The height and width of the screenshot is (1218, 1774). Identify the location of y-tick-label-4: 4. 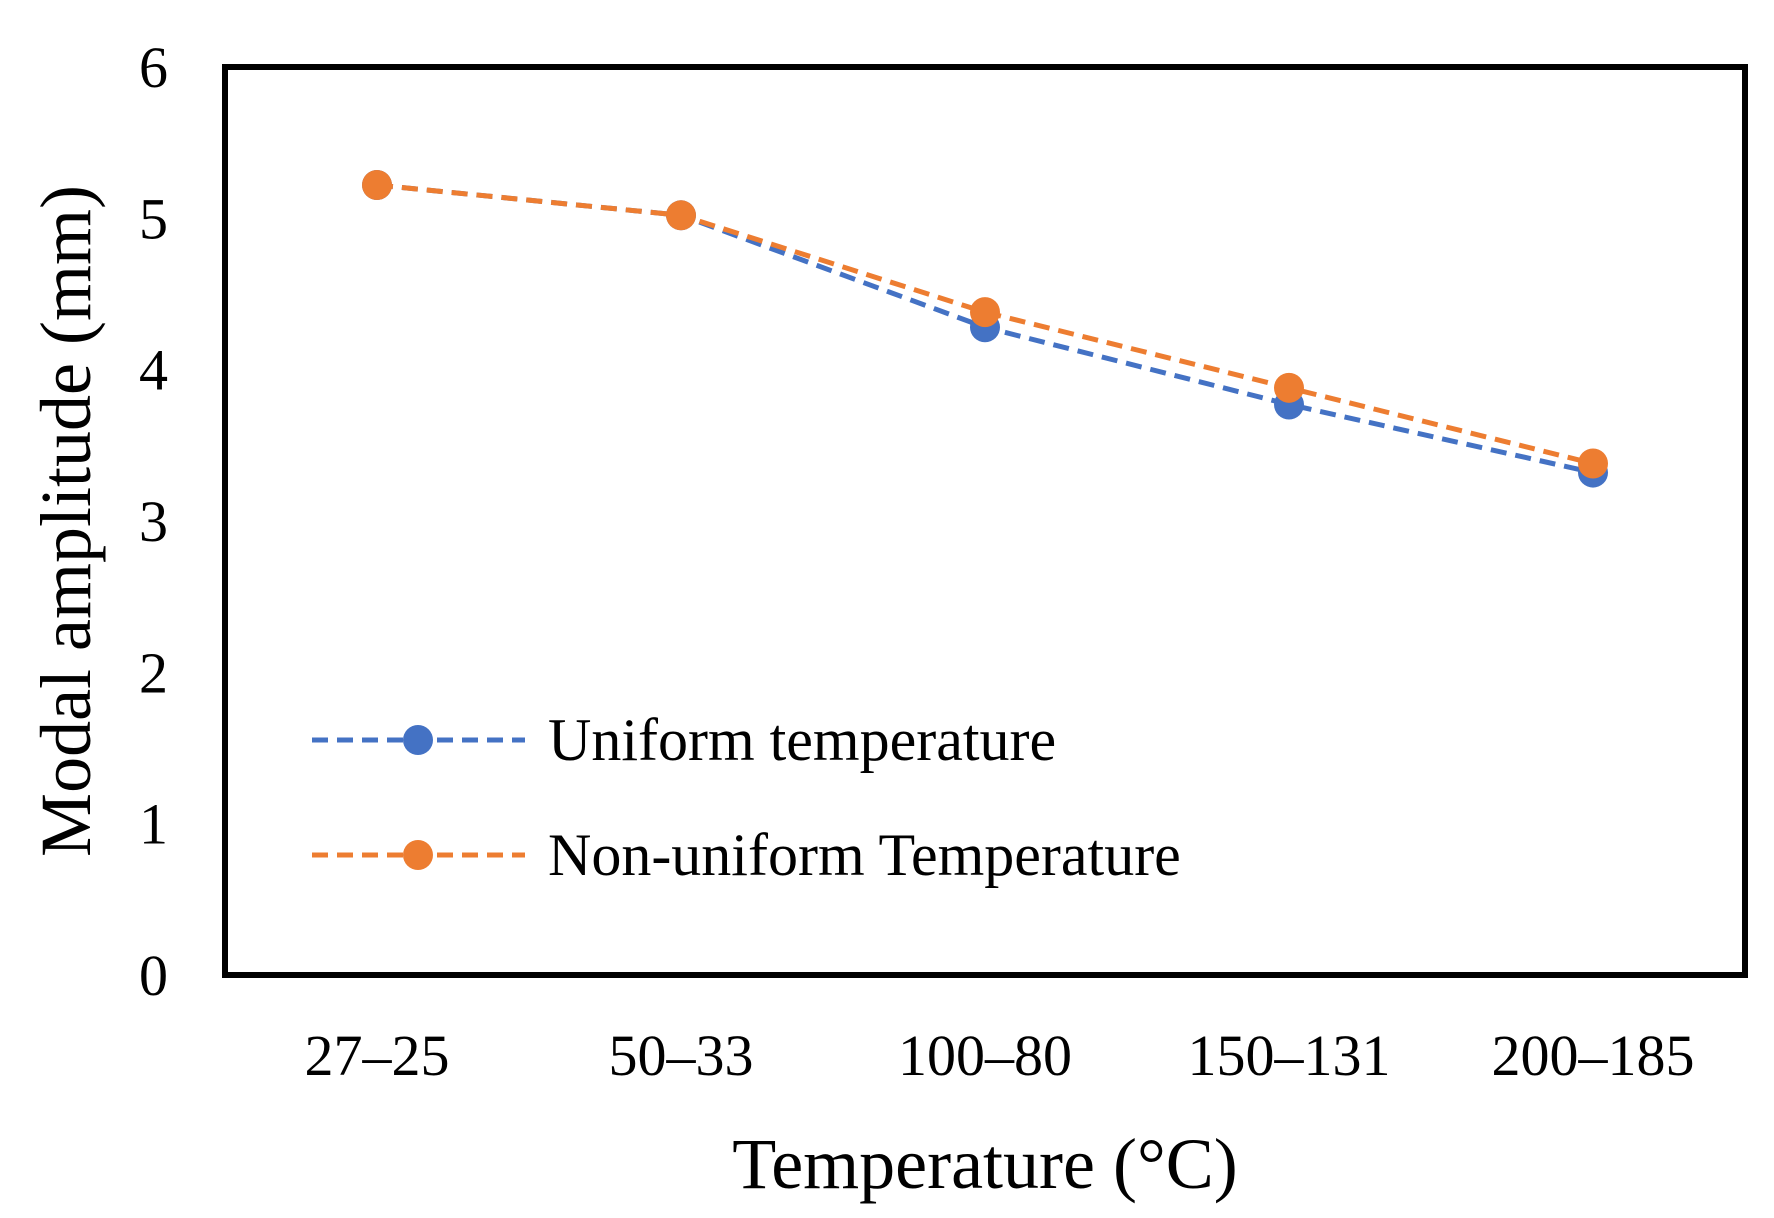
(153, 370).